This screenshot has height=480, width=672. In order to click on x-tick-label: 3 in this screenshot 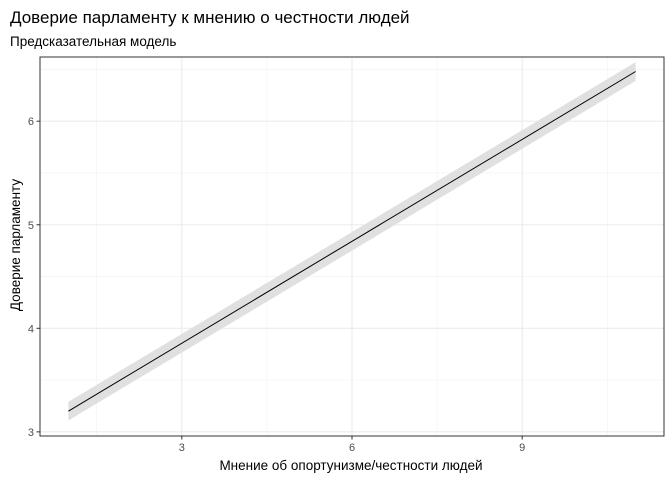, I will do `click(182, 448)`.